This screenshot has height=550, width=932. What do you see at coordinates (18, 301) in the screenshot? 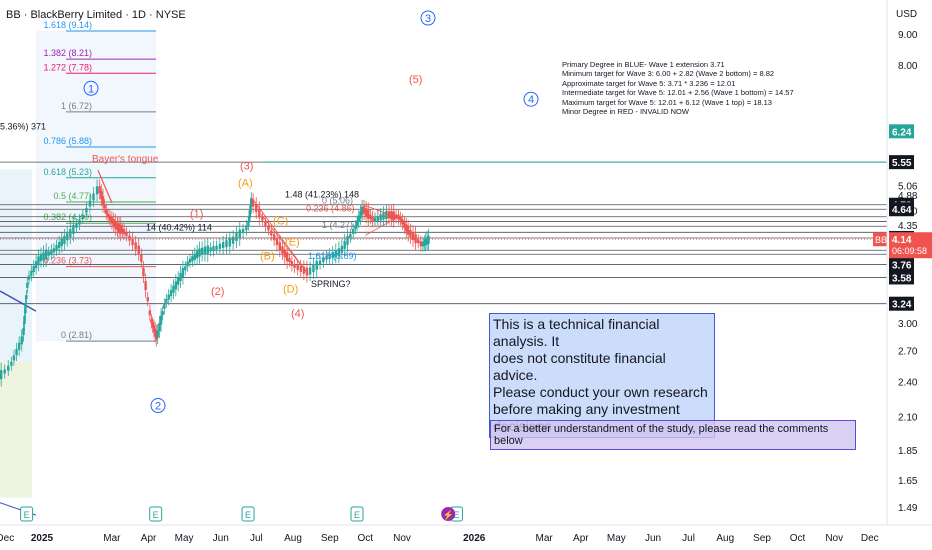
I see `trendline` at bounding box center [18, 301].